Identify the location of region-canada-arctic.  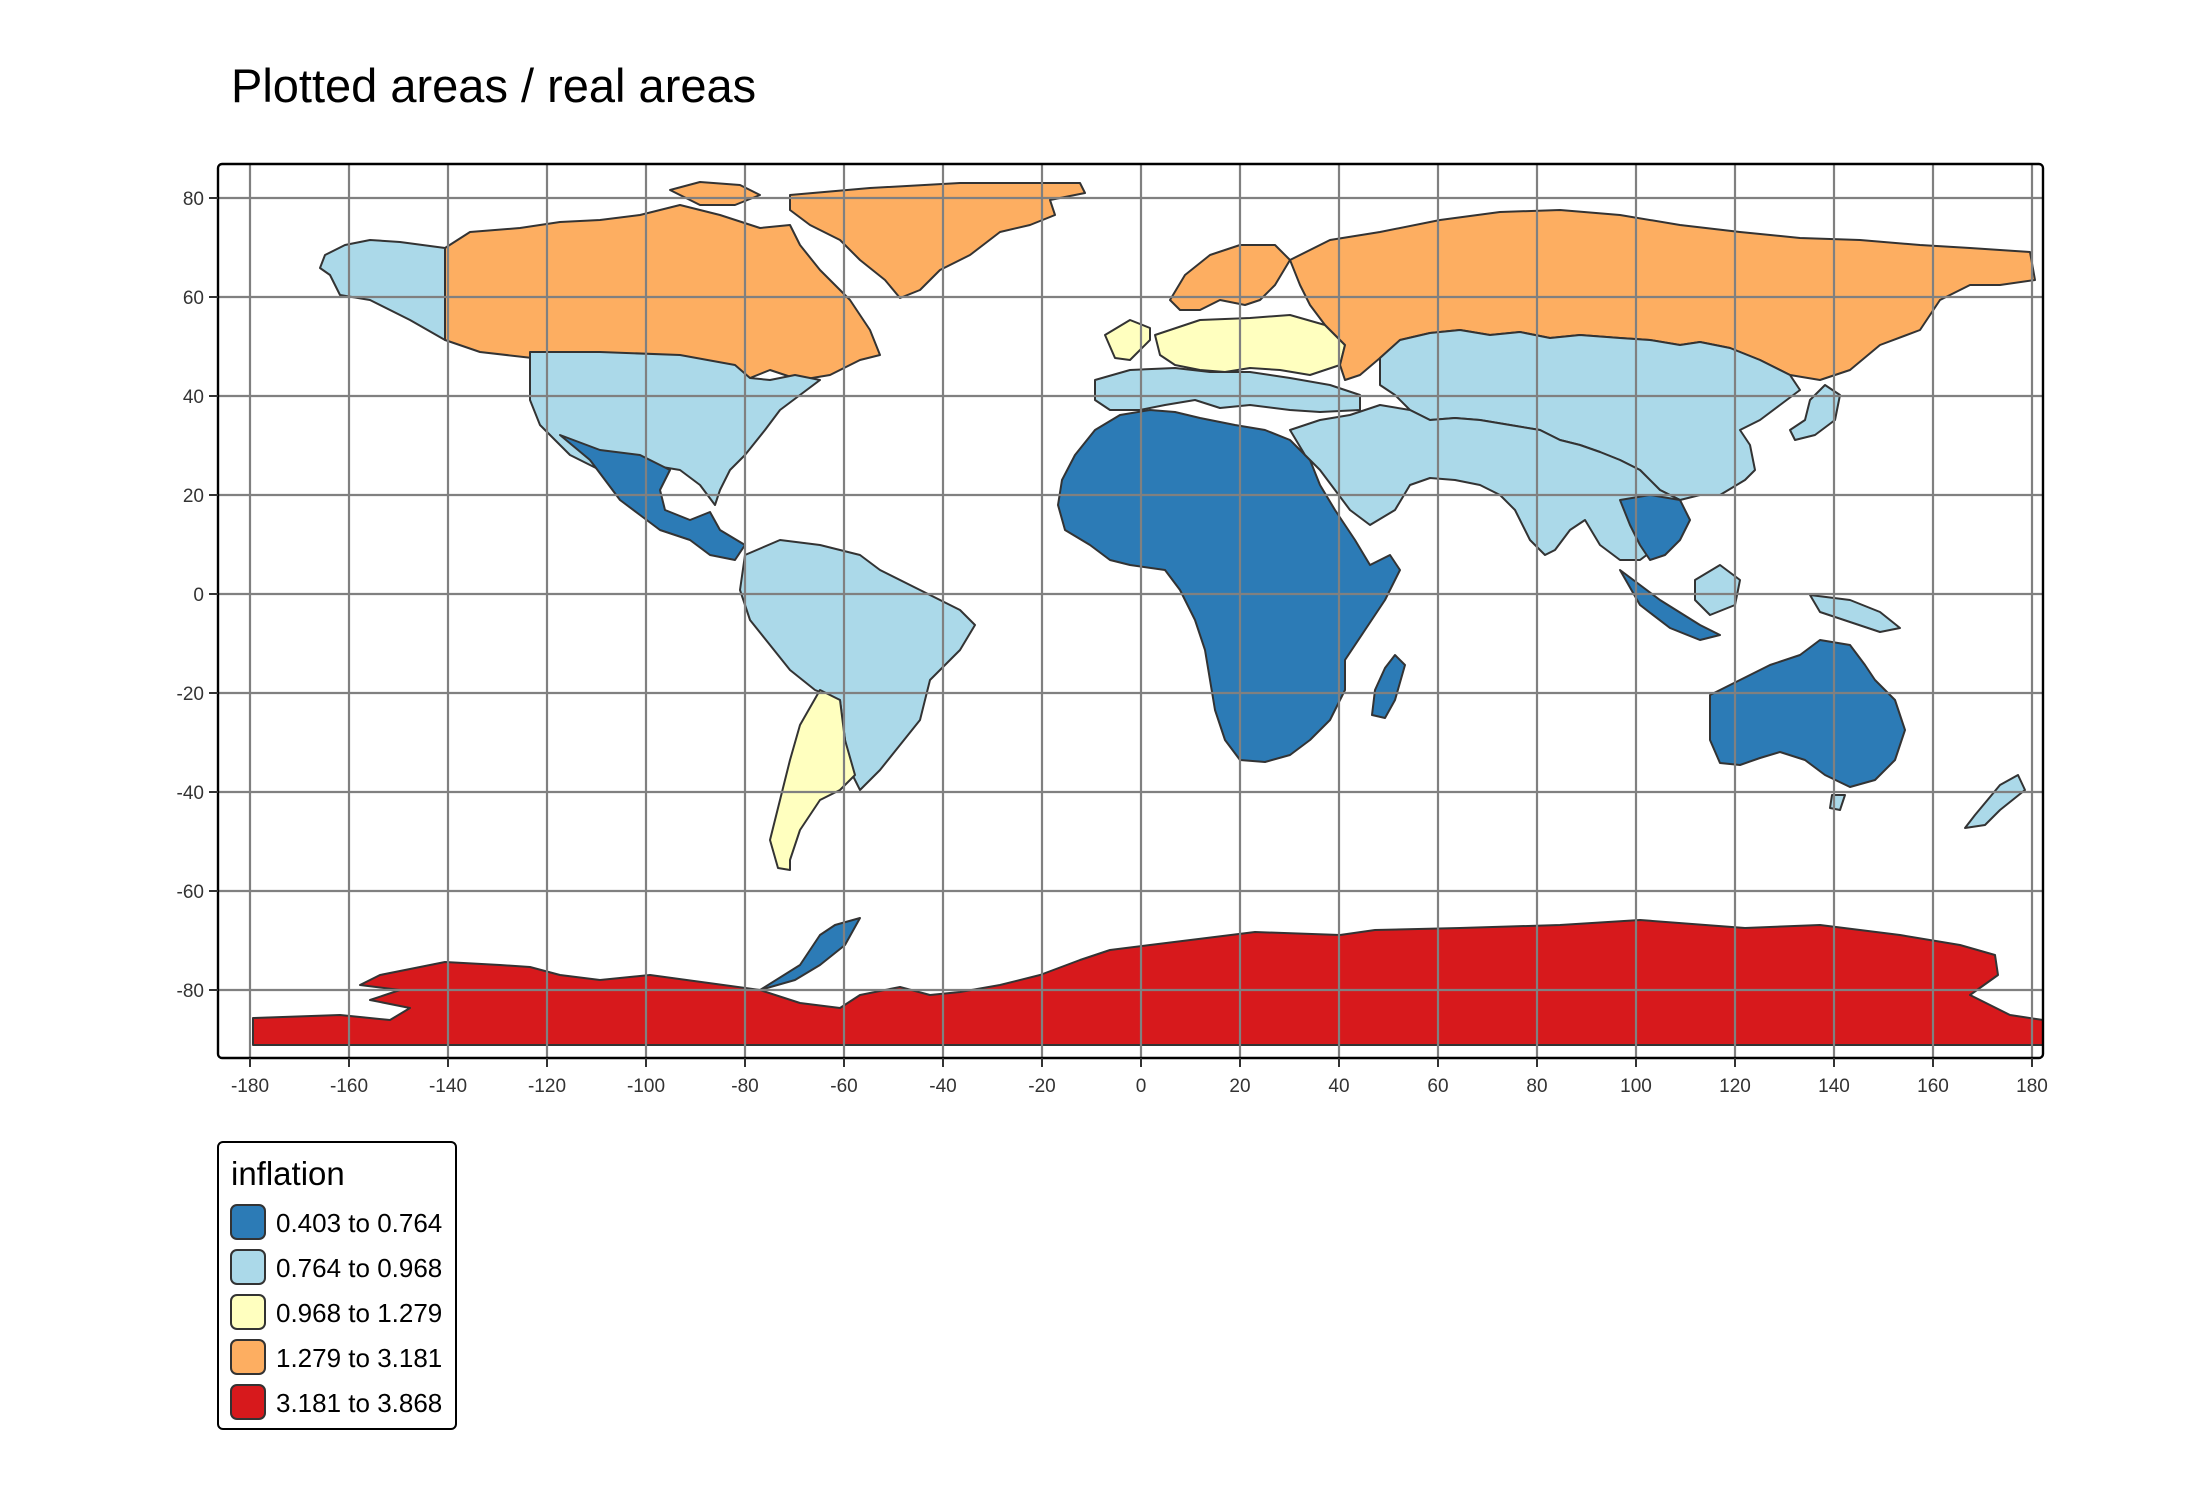
(715, 193).